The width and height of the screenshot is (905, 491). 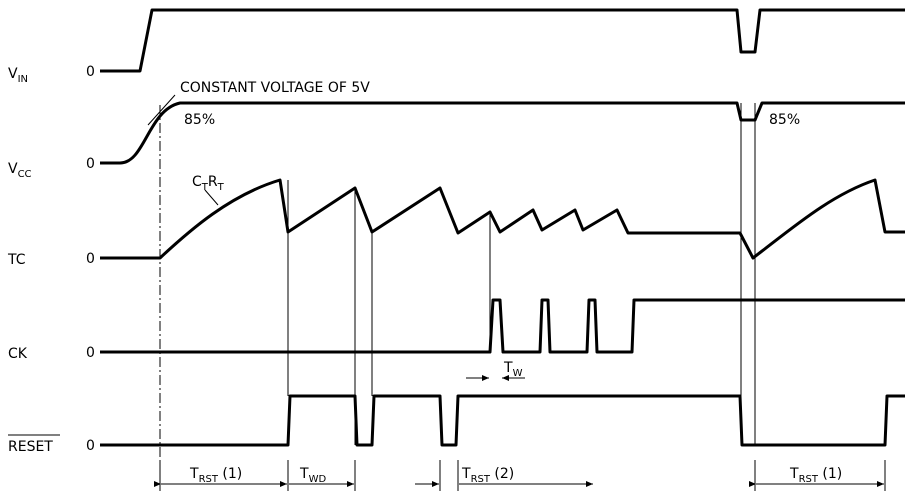 What do you see at coordinates (502, 219) in the screenshot?
I see `tc-wave` at bounding box center [502, 219].